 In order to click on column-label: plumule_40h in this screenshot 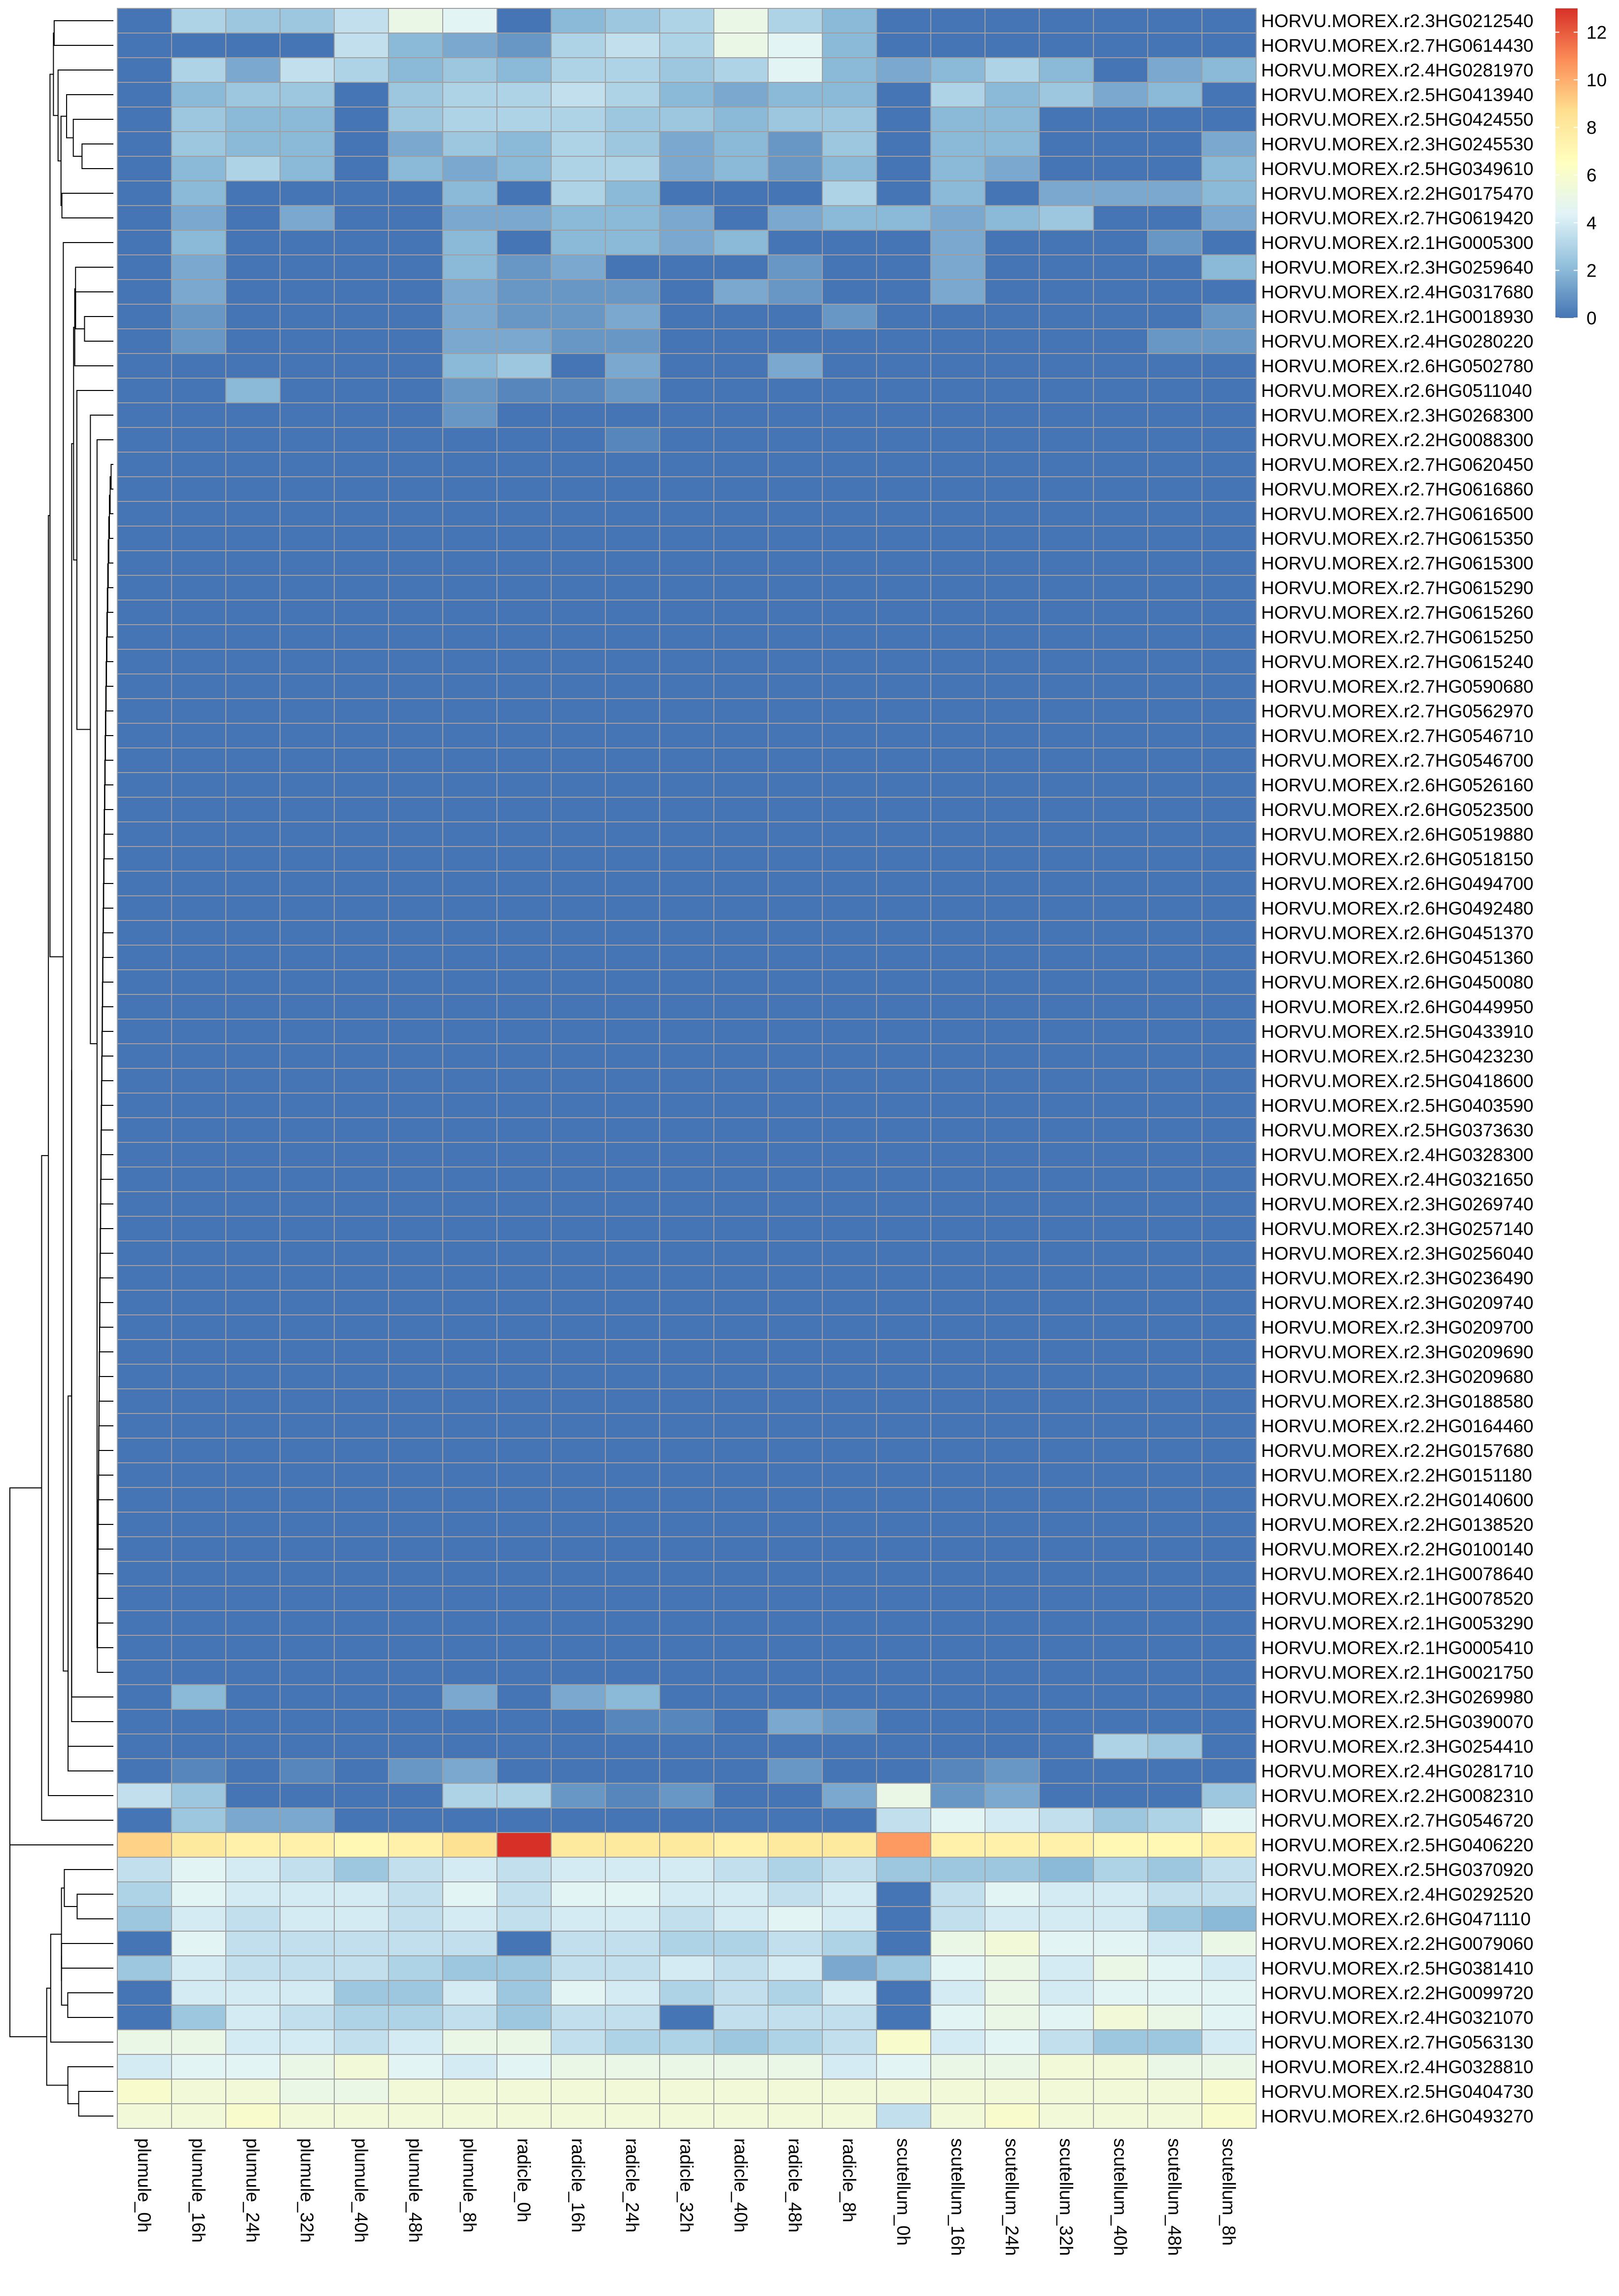, I will do `click(361, 2190)`.